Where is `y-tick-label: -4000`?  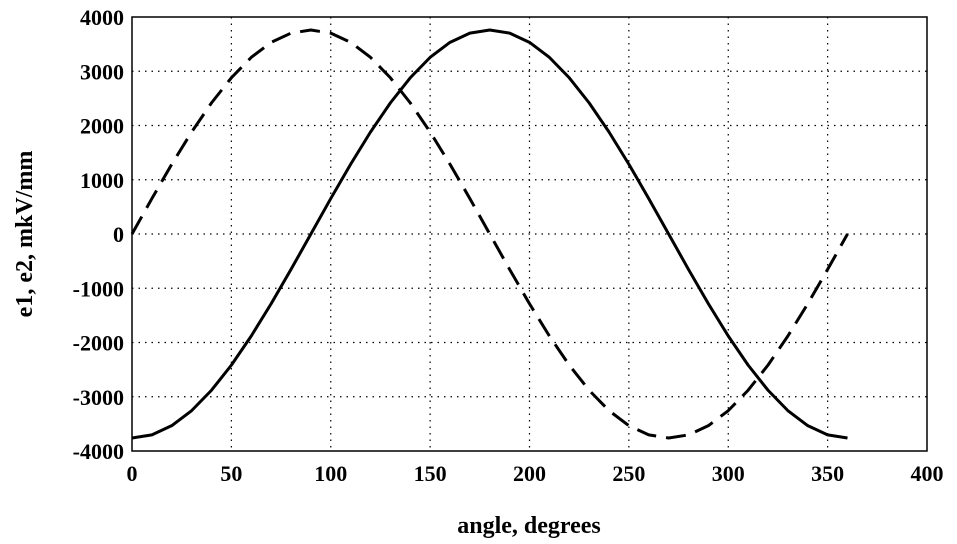
y-tick-label: -4000 is located at coordinates (98, 451).